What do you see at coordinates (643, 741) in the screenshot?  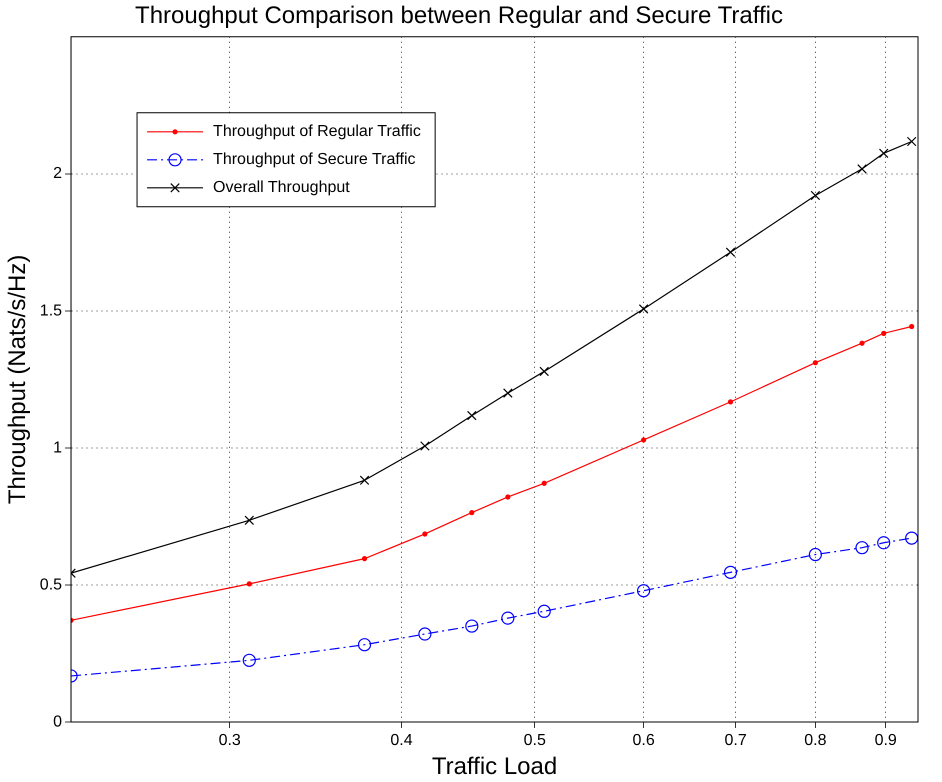 I see `x-tick-label: 0.6` at bounding box center [643, 741].